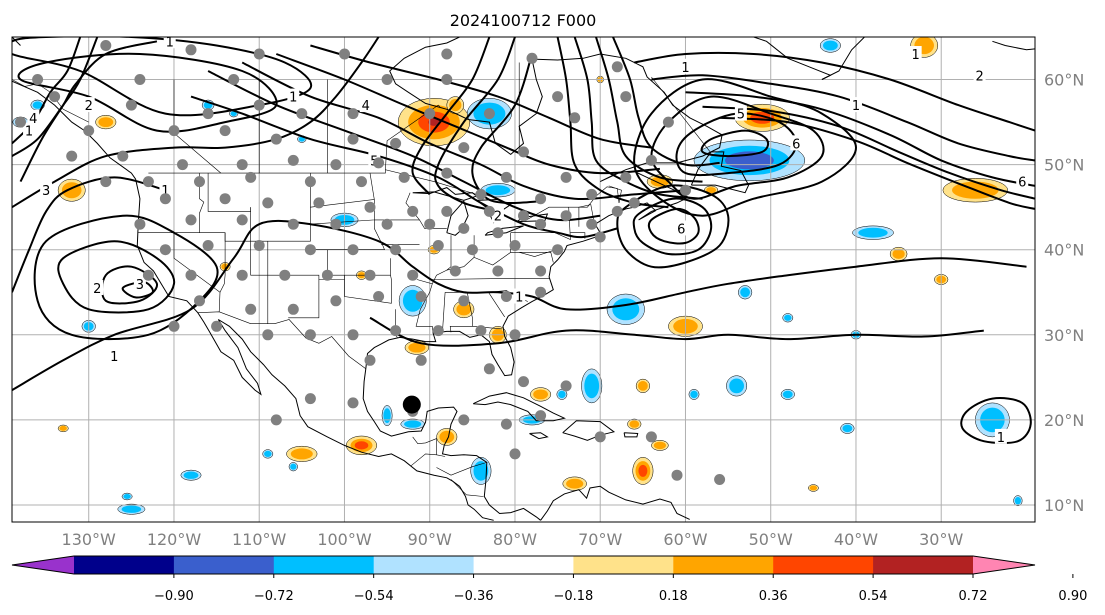 The height and width of the screenshot is (615, 1105). What do you see at coordinates (1064, 293) in the screenshot?
I see `latitude-labels: 60°N 50°N 40°N 30°N 20°N 10°N` at bounding box center [1064, 293].